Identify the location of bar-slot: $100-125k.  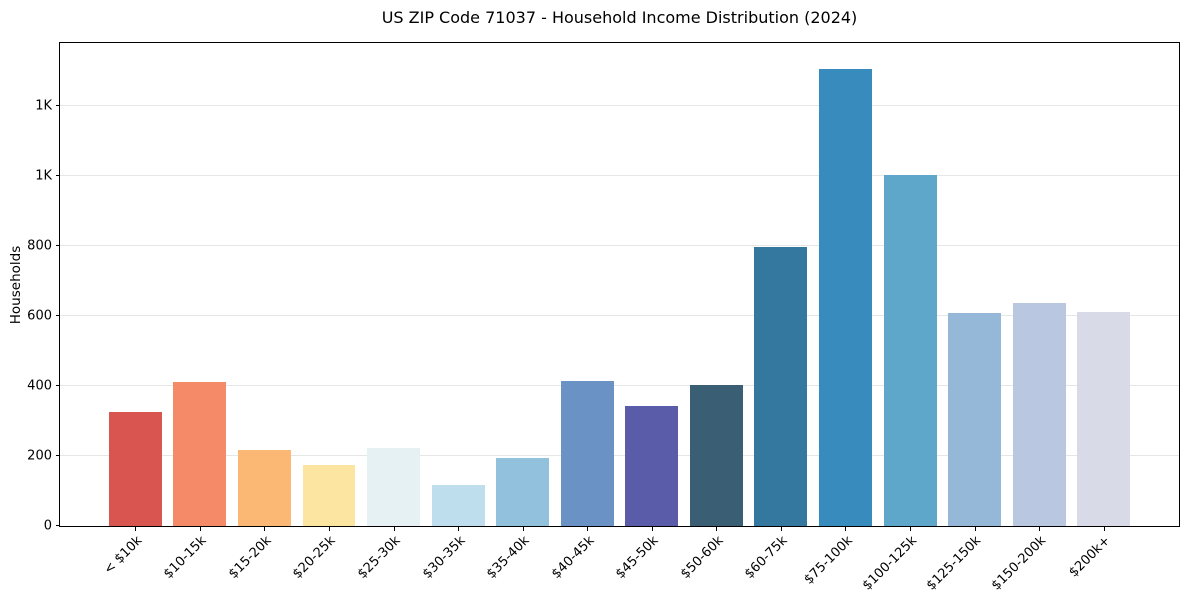
(901, 316).